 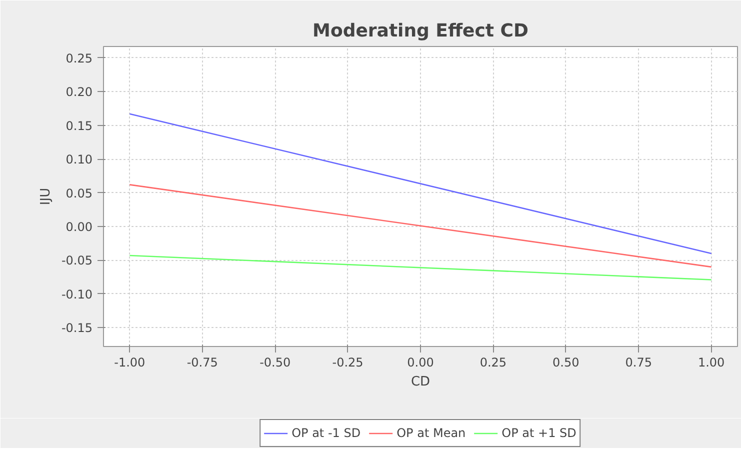 I want to click on x-tick-label: -1.00, so click(x=130, y=363).